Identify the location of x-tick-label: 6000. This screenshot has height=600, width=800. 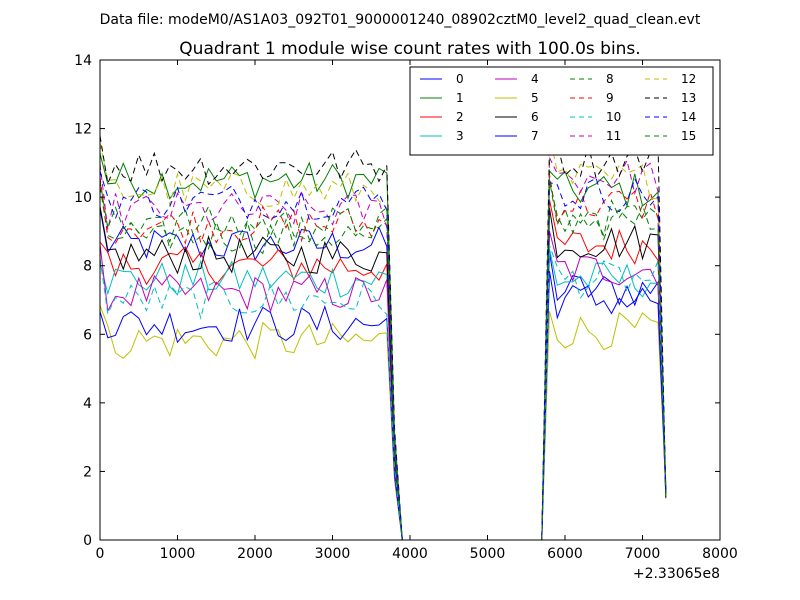
(565, 554).